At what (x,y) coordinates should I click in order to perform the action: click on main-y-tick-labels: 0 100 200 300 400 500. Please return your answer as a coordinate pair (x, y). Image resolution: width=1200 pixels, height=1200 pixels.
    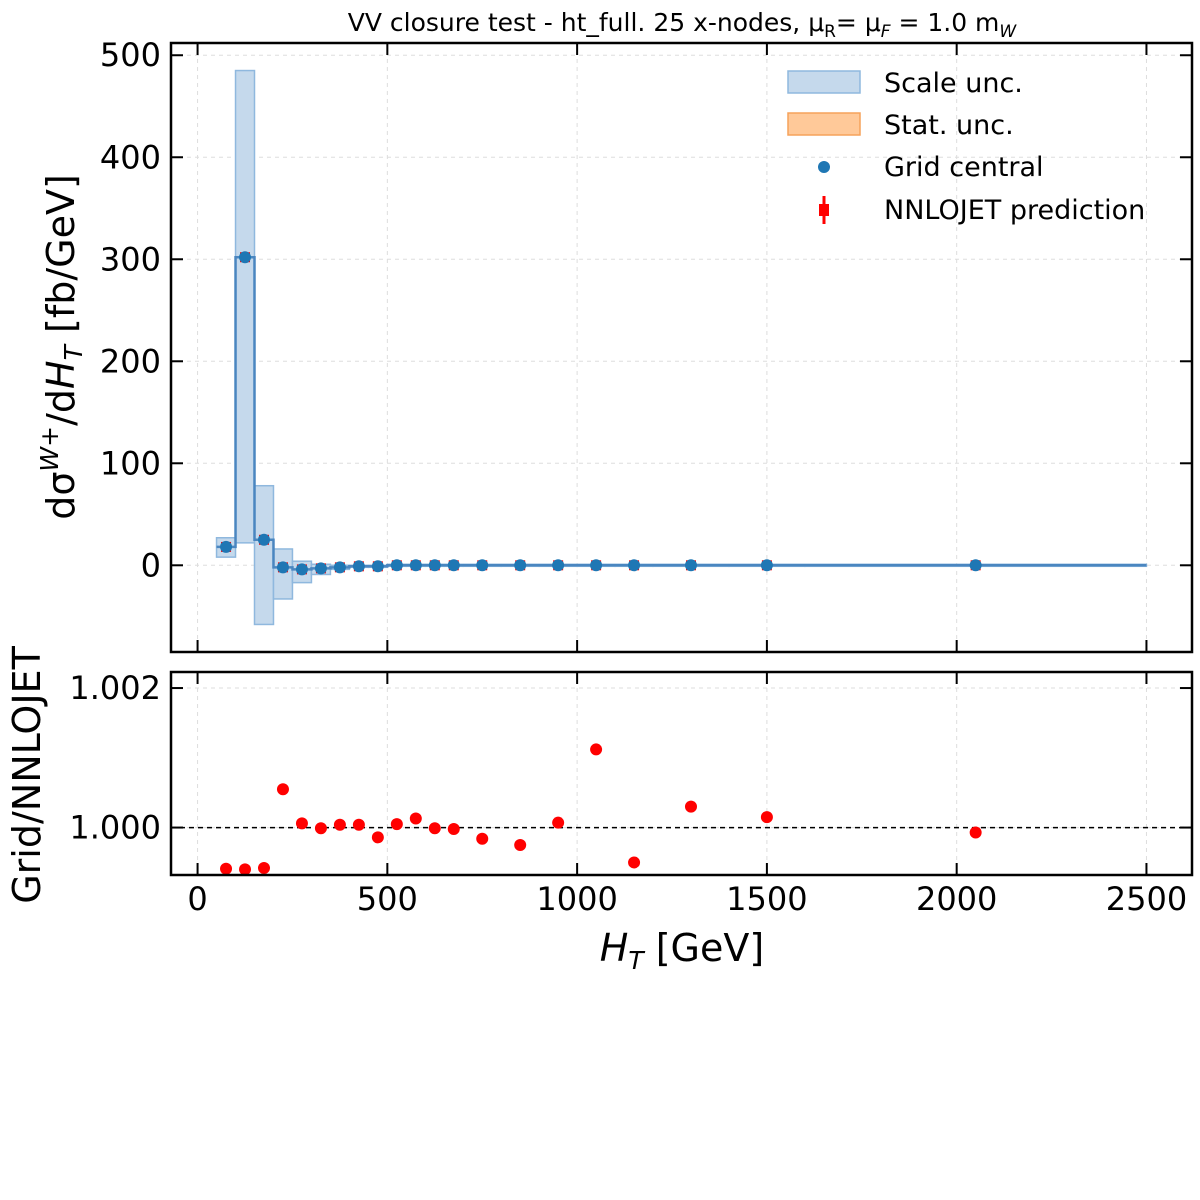
    Looking at the image, I should click on (130, 310).